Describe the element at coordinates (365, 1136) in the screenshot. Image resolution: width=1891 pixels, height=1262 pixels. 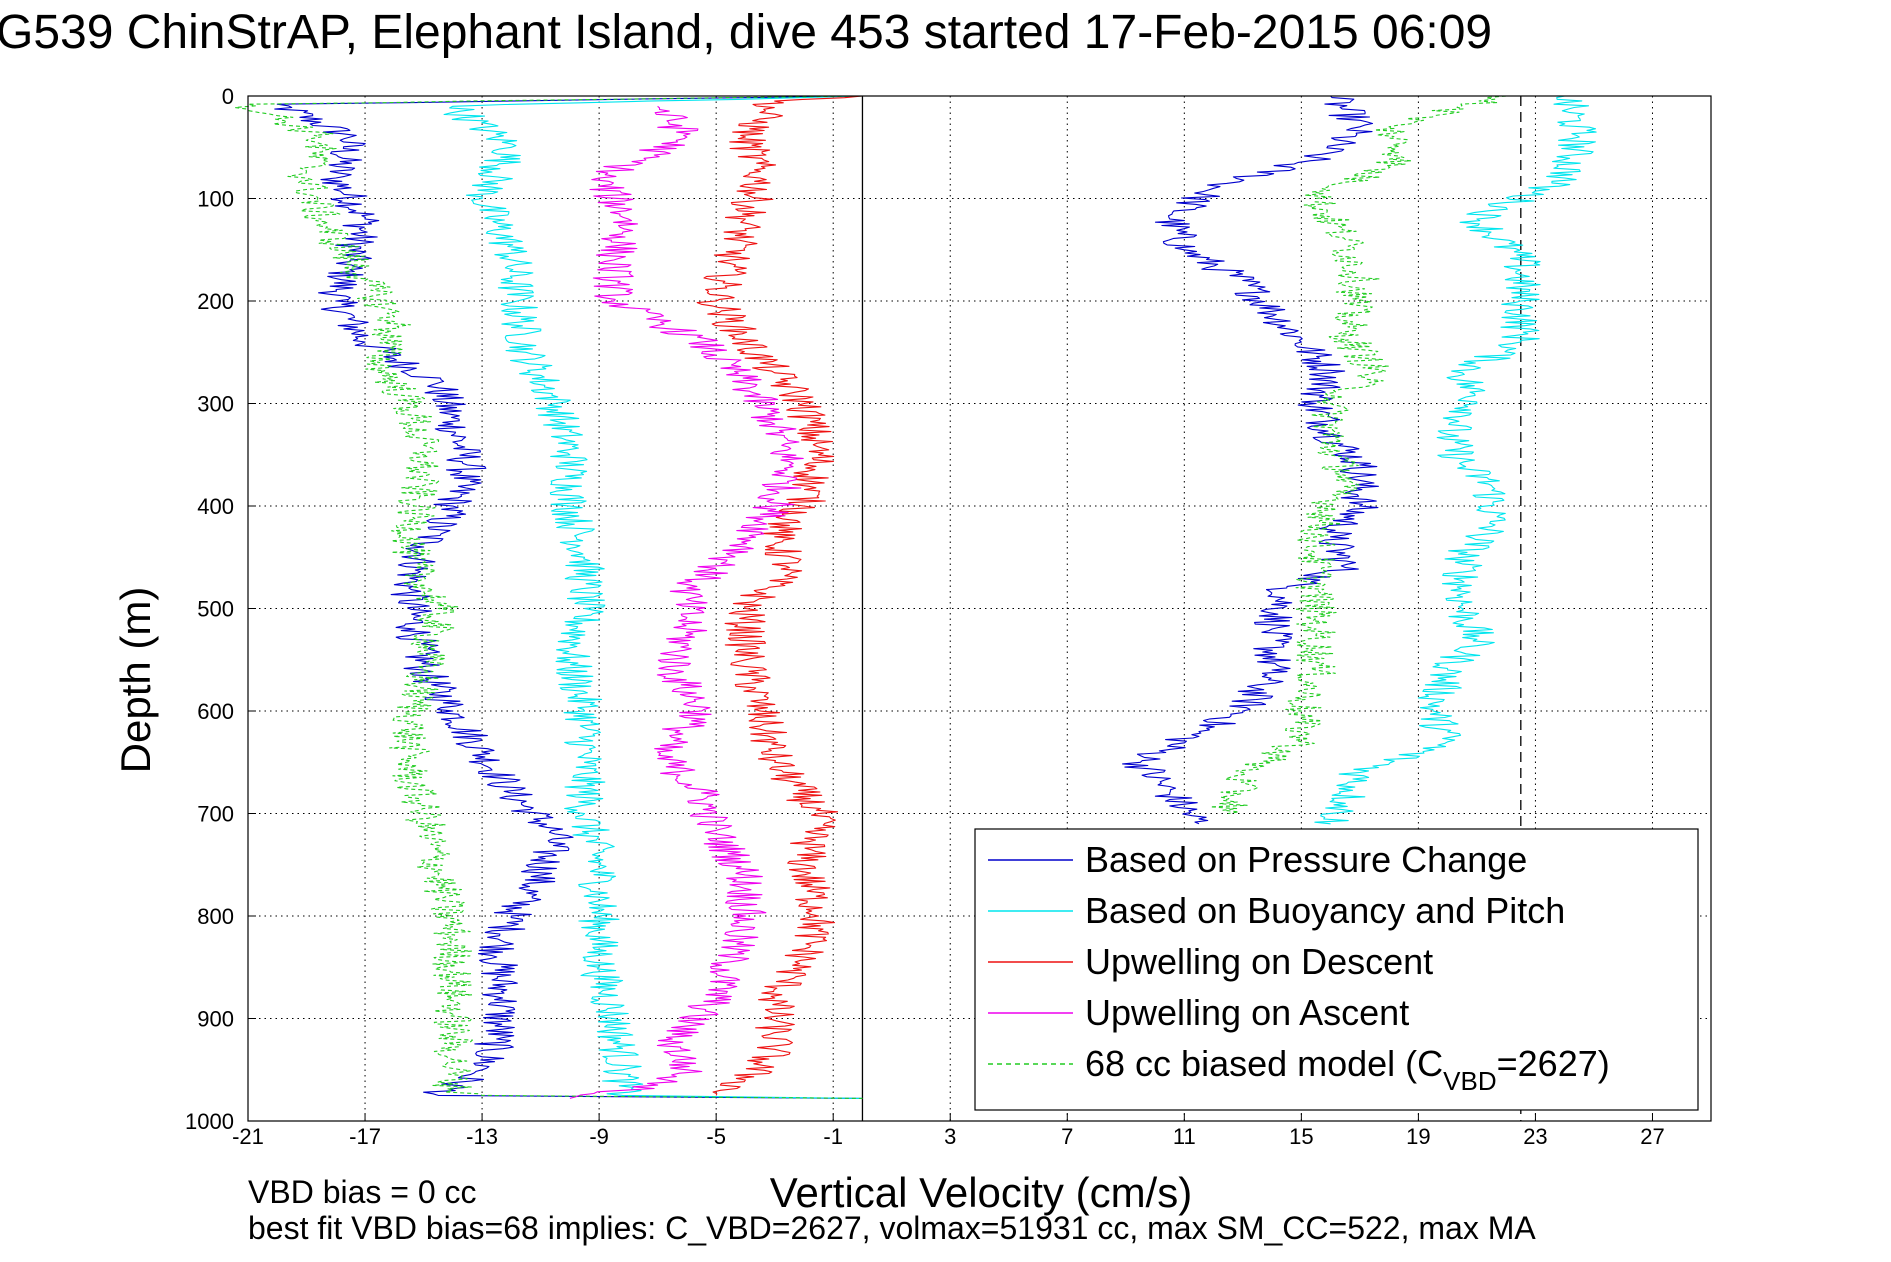
I see `x-tick-label: -17` at that location.